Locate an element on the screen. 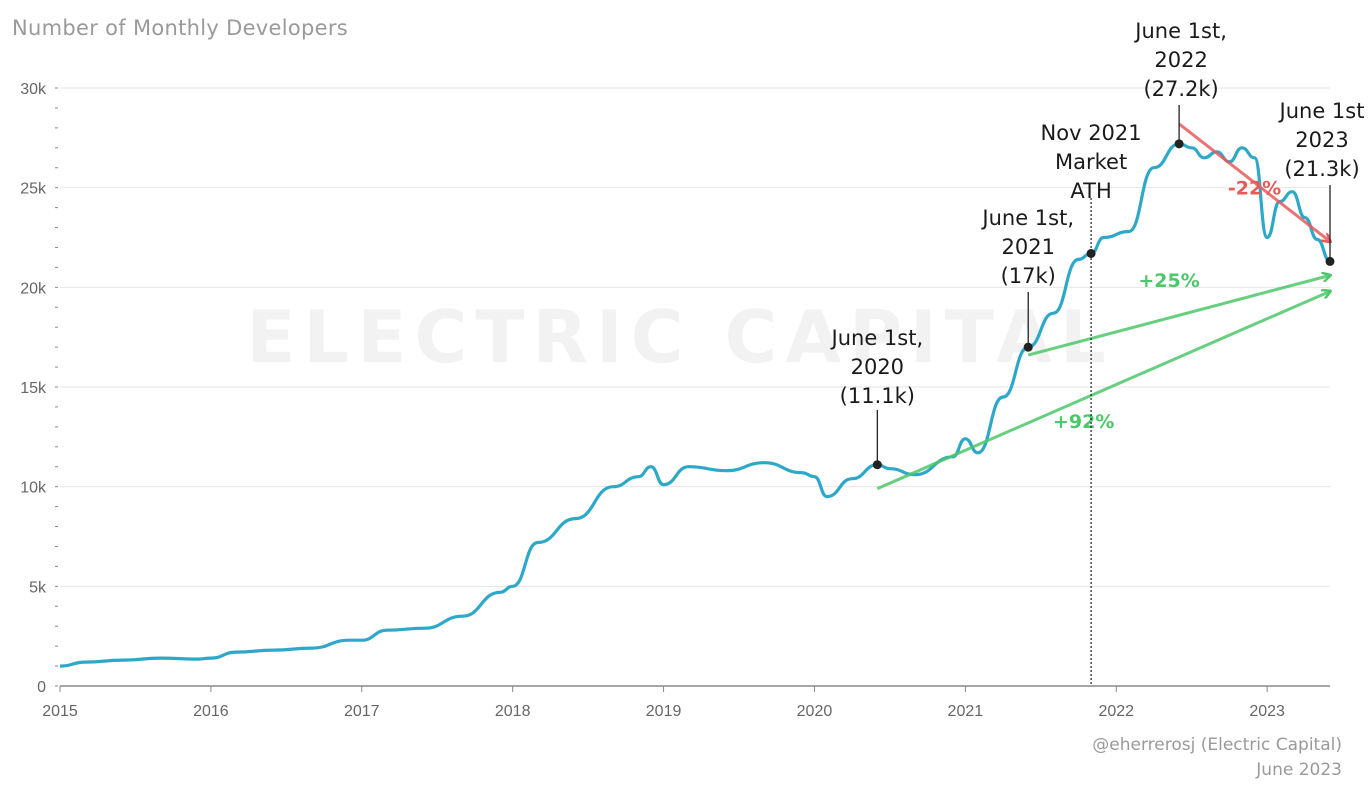 Image resolution: width=1372 pixels, height=796 pixels. x-tick-label: 2017 is located at coordinates (362, 711).